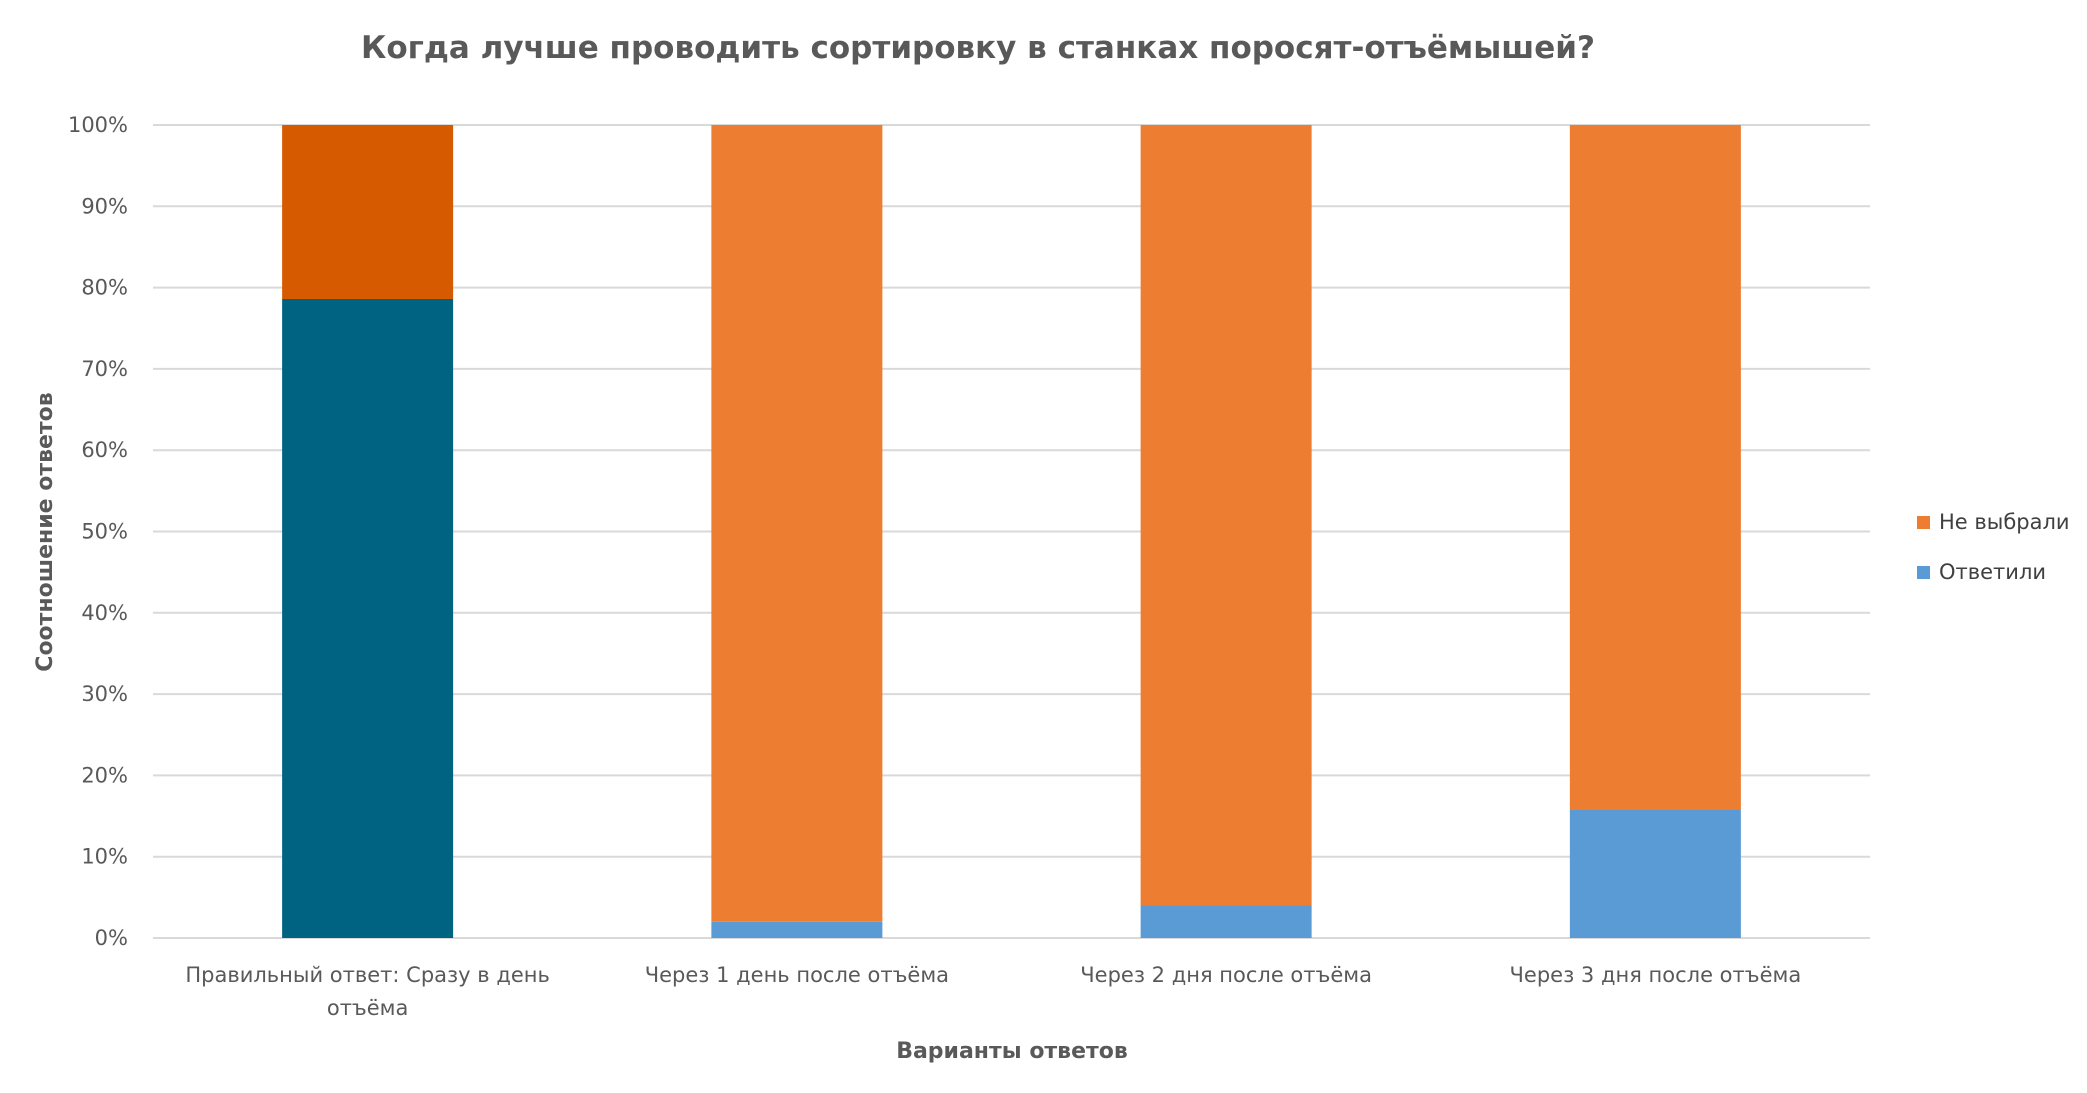 The width and height of the screenshot is (2087, 1093). Describe the element at coordinates (104, 613) in the screenshot. I see `y-tick-label: 40%` at that location.